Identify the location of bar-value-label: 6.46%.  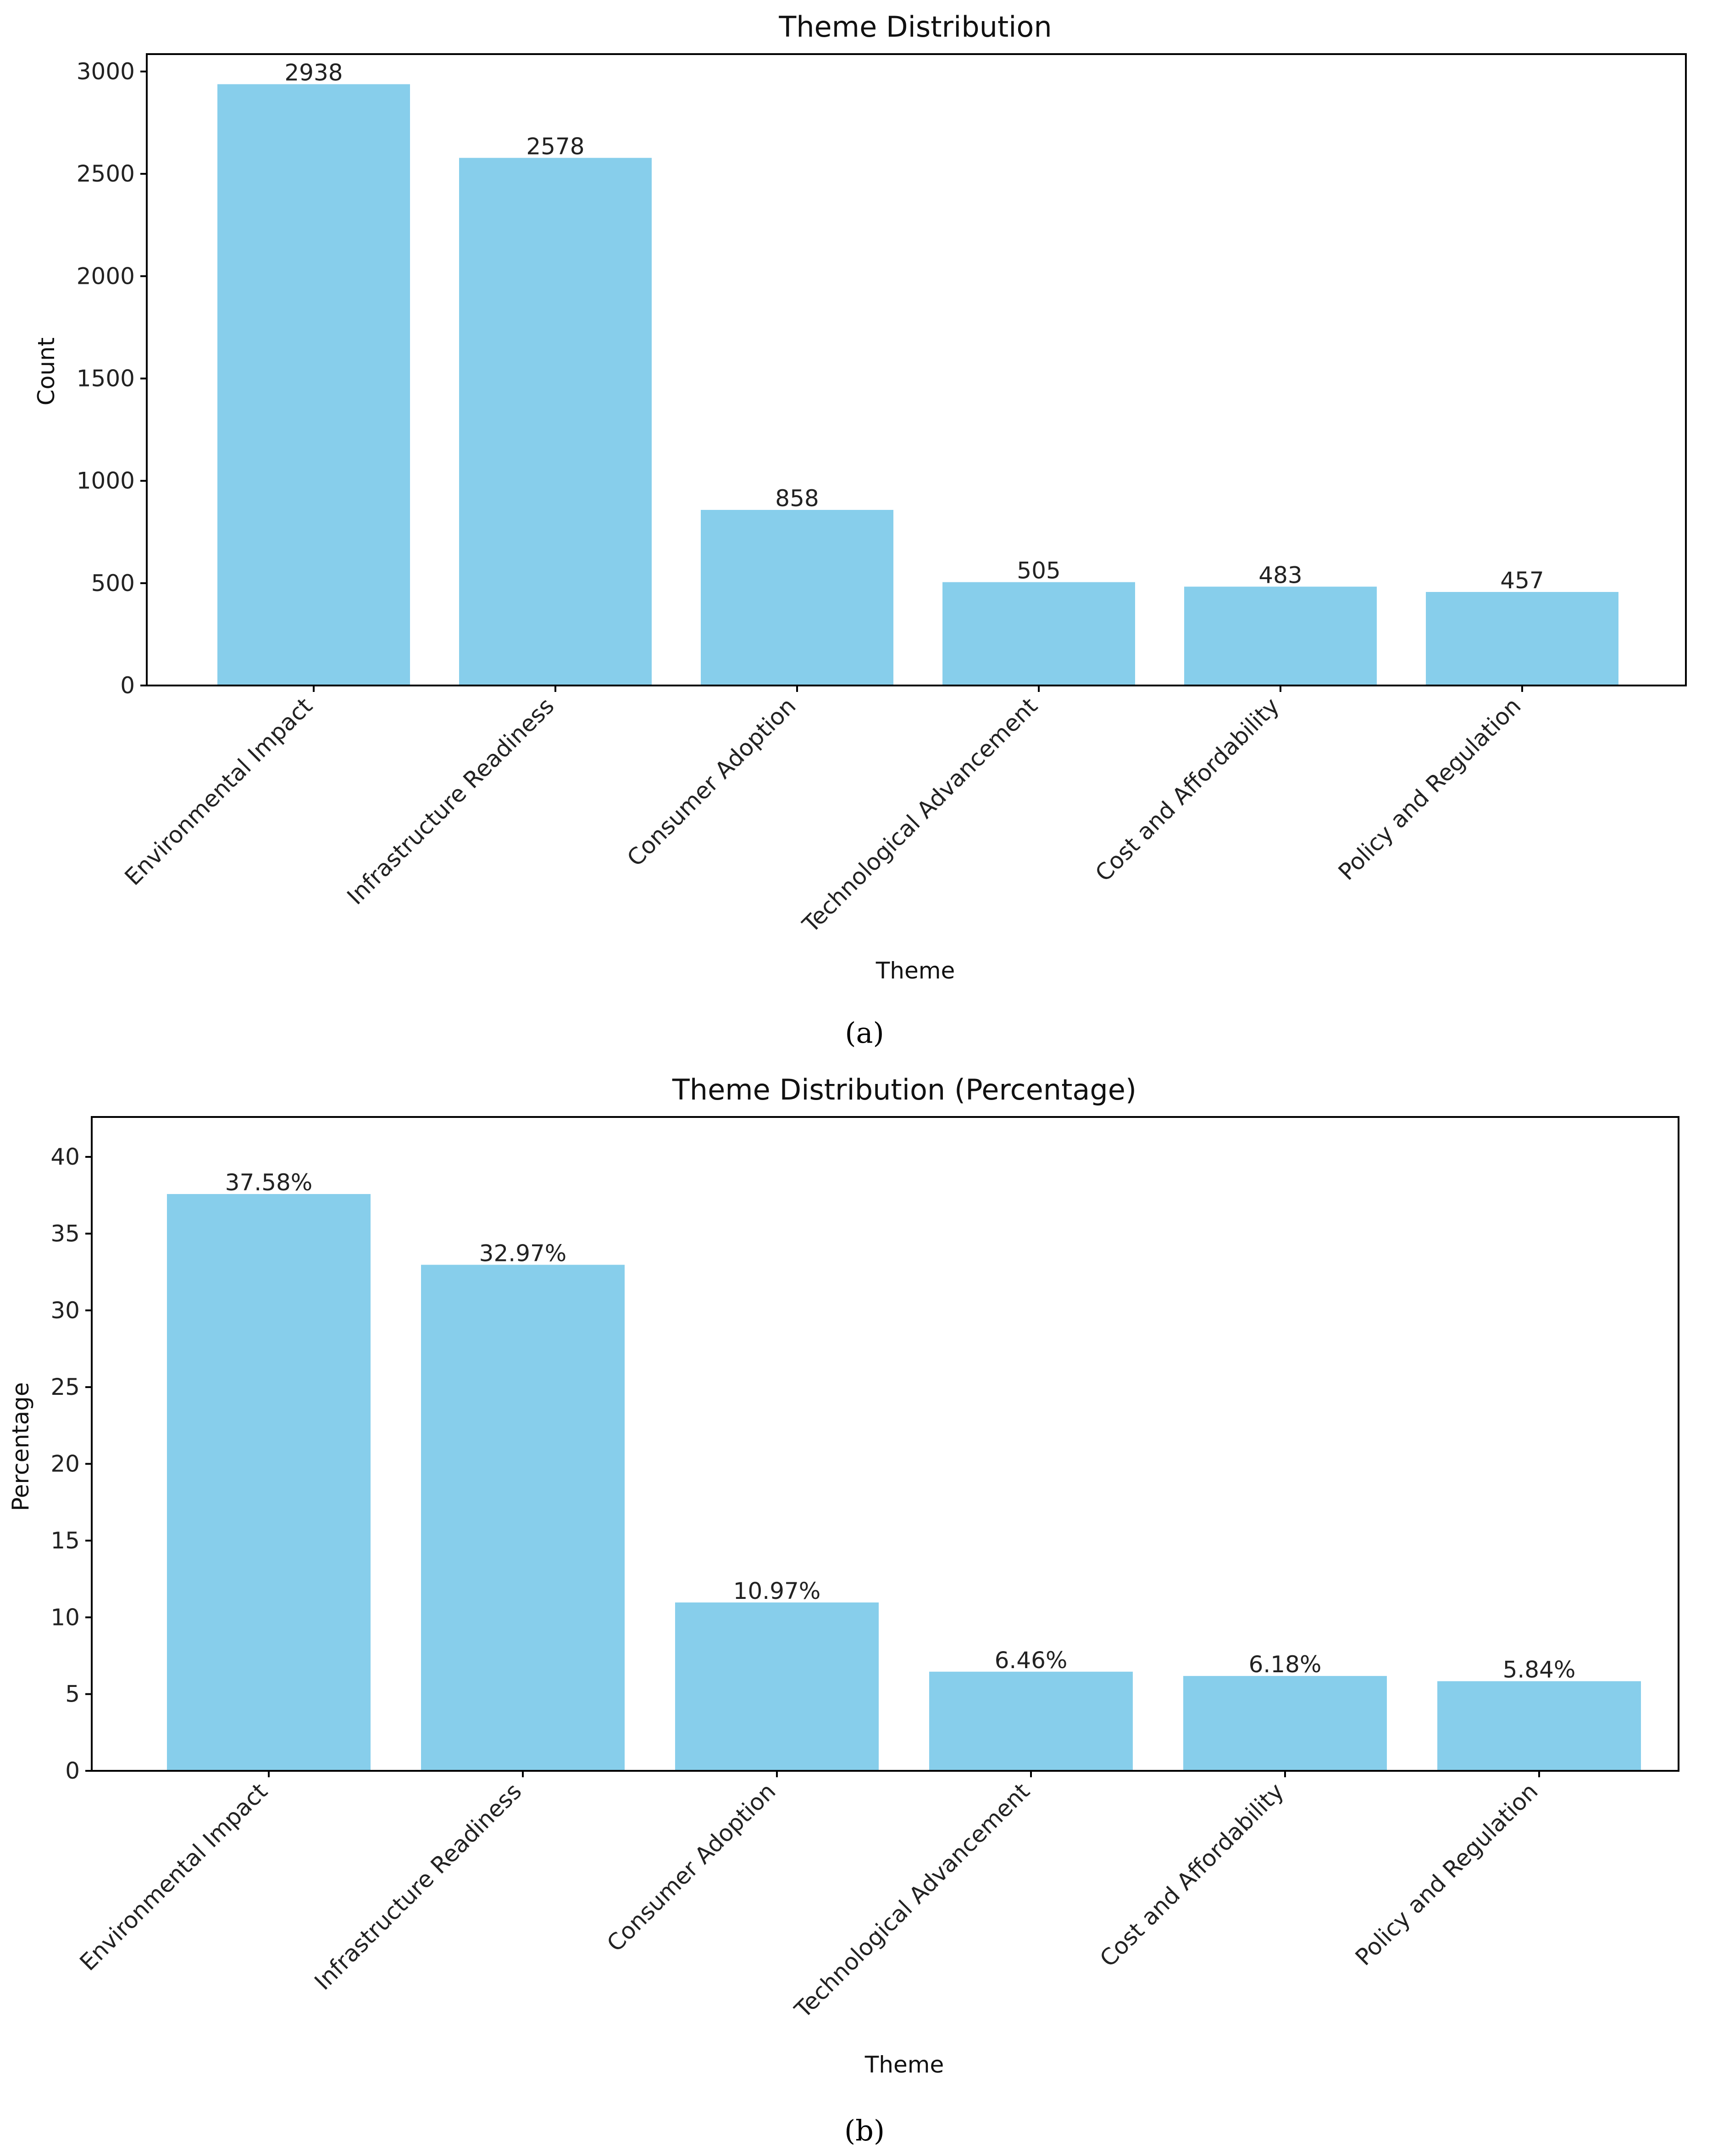
(1031, 1661).